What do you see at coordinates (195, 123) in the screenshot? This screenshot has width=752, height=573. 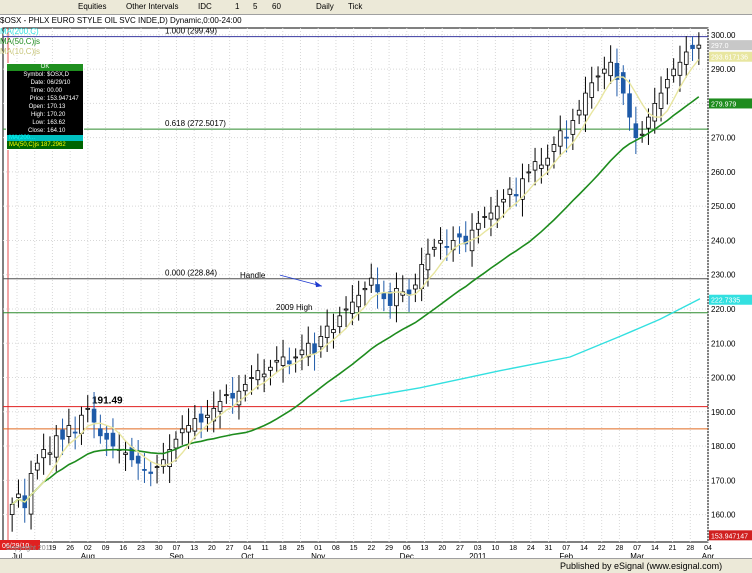 I see `level-label: 0.618 (272.5017)` at bounding box center [195, 123].